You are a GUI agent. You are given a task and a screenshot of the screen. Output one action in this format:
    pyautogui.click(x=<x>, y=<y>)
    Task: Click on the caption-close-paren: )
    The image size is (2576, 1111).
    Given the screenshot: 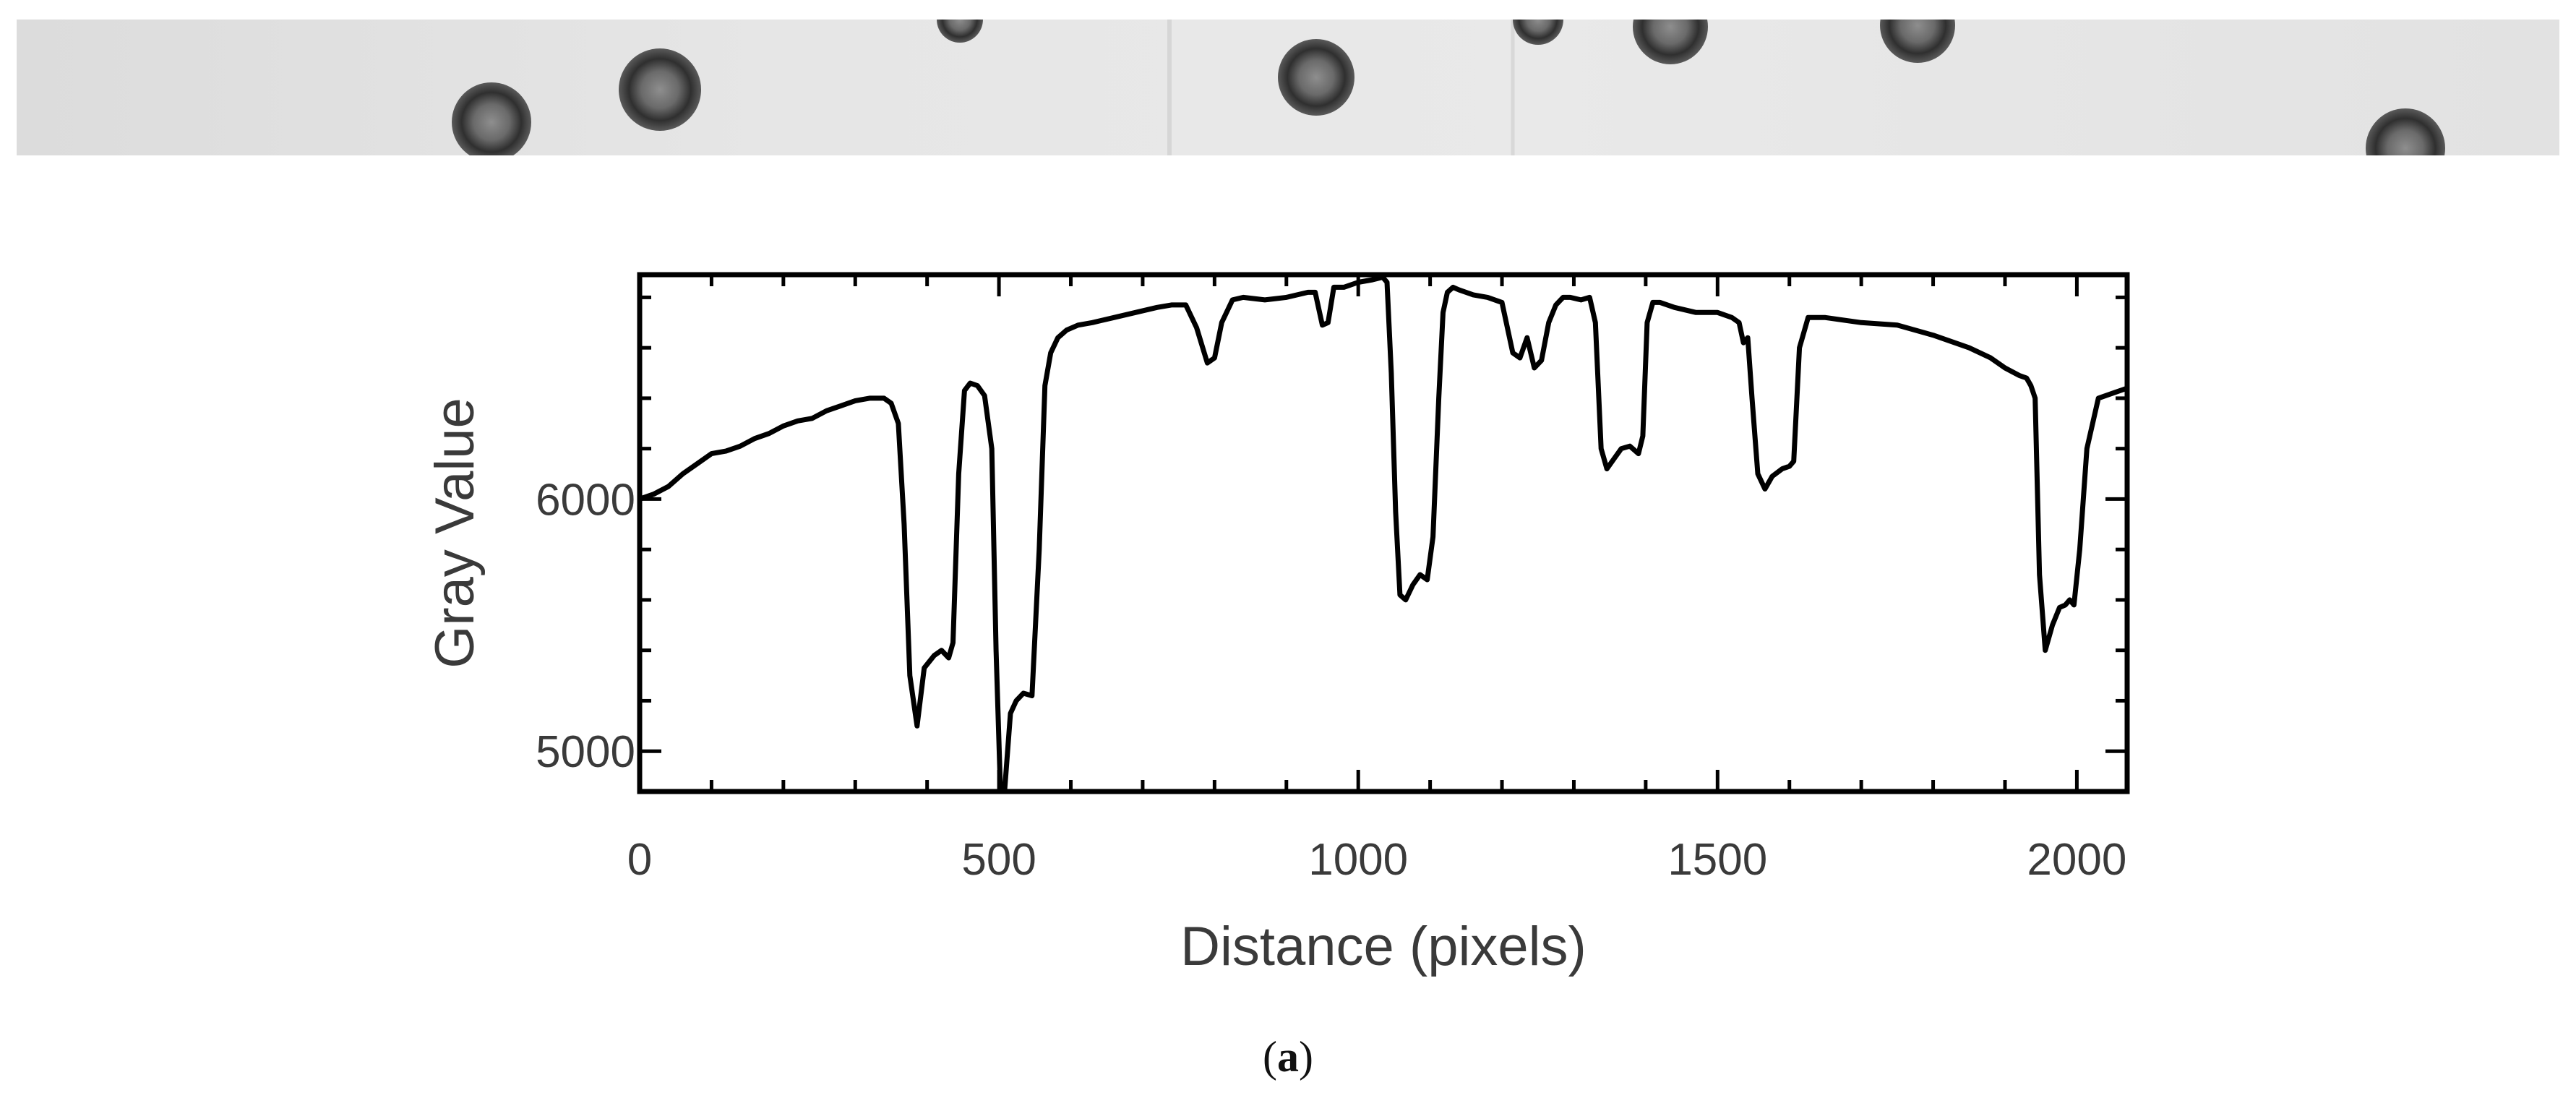 What is the action you would take?
    pyautogui.click(x=1306, y=1057)
    